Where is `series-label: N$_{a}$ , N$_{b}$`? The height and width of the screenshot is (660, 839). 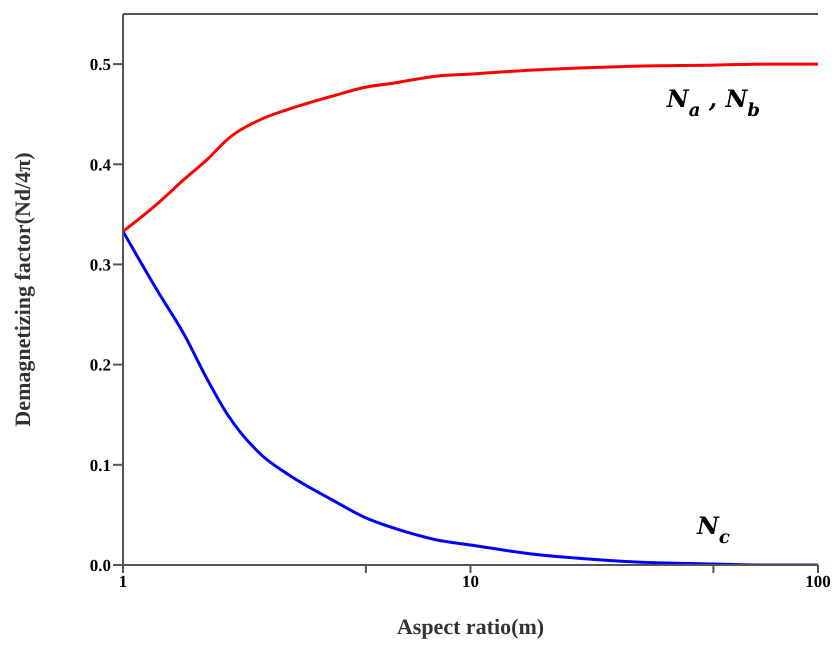
series-label: N$_{a}$ , N$_{b}$ is located at coordinates (713, 103).